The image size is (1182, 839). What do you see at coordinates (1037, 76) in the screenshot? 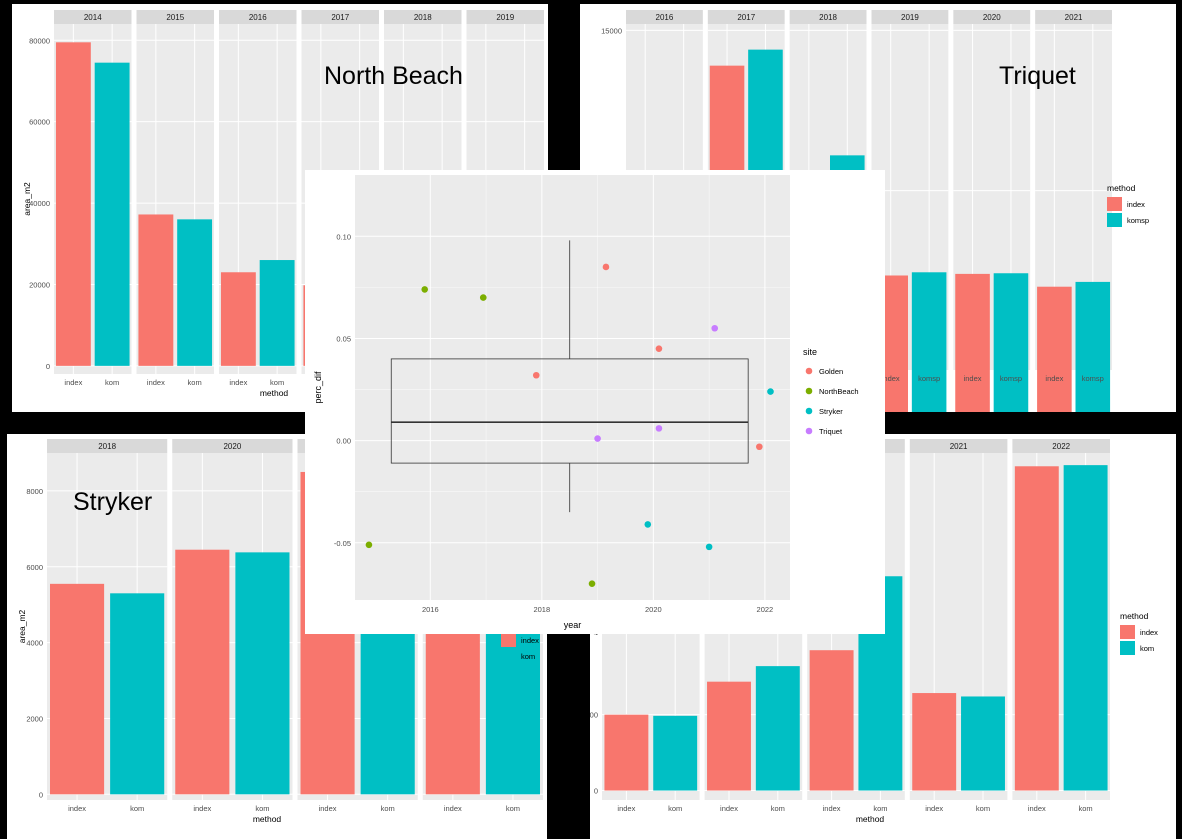
I see `triquet-label: Triquet` at bounding box center [1037, 76].